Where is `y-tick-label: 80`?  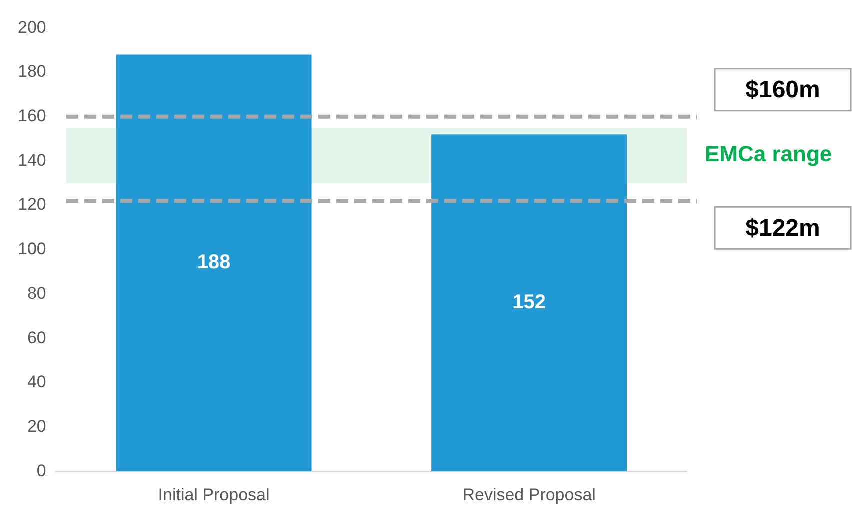
y-tick-label: 80 is located at coordinates (36, 293).